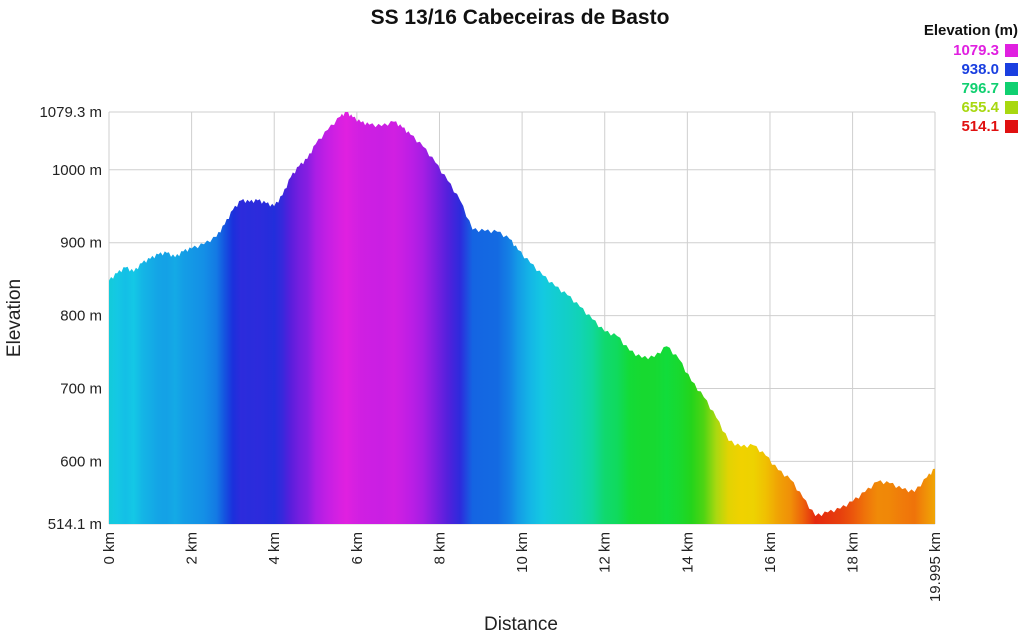  Describe the element at coordinates (935, 567) in the screenshot. I see `x-tick-label: 19.995 km` at that location.